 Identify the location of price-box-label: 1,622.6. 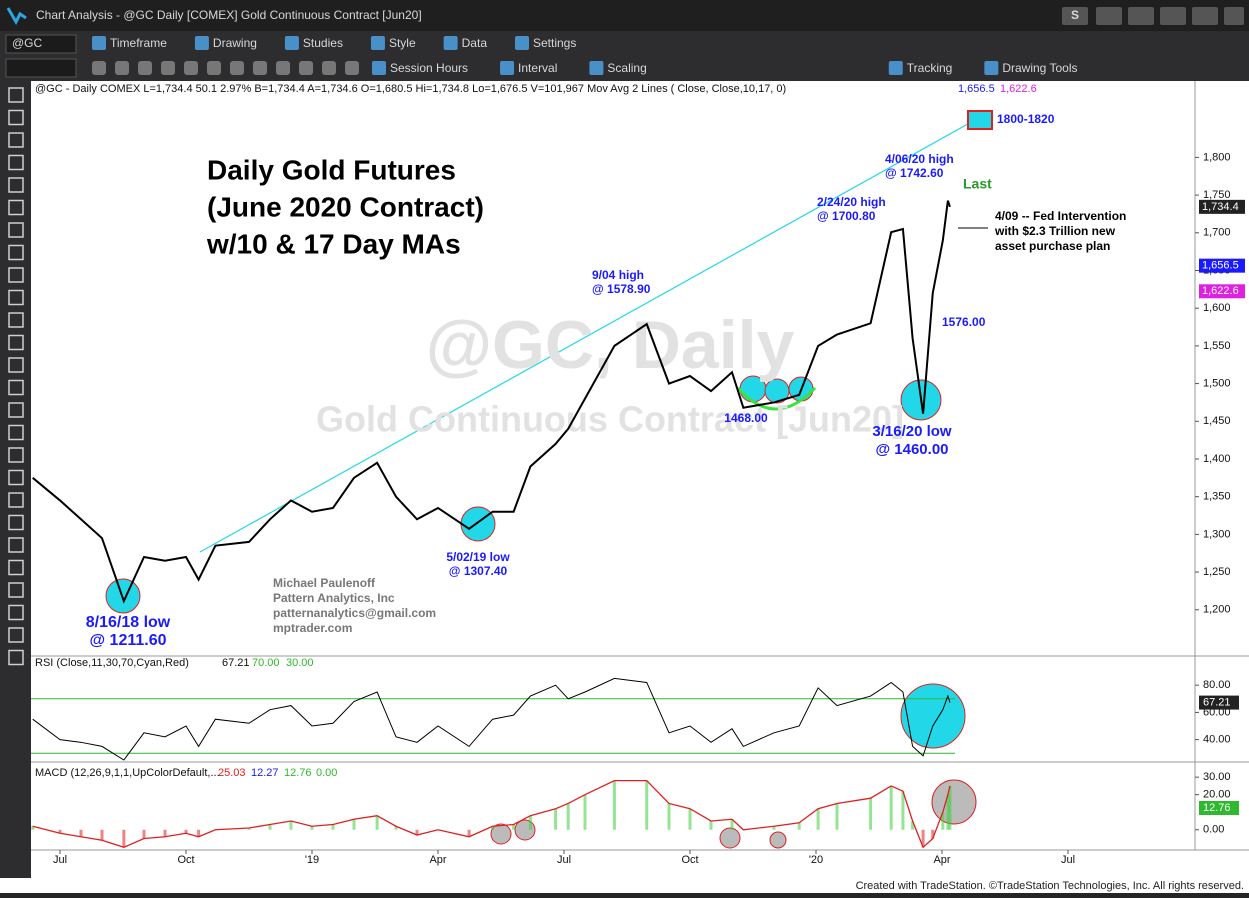
(1220, 291).